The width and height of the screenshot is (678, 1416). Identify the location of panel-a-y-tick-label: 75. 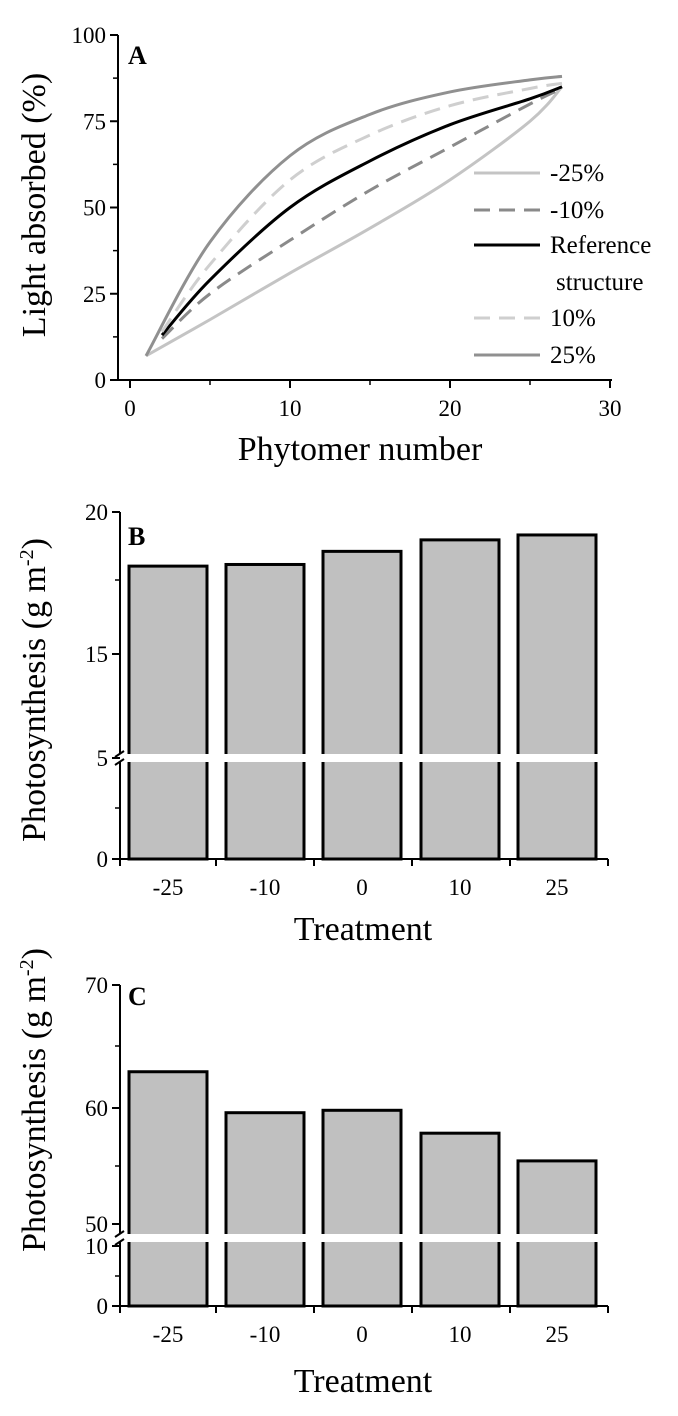
(94, 121).